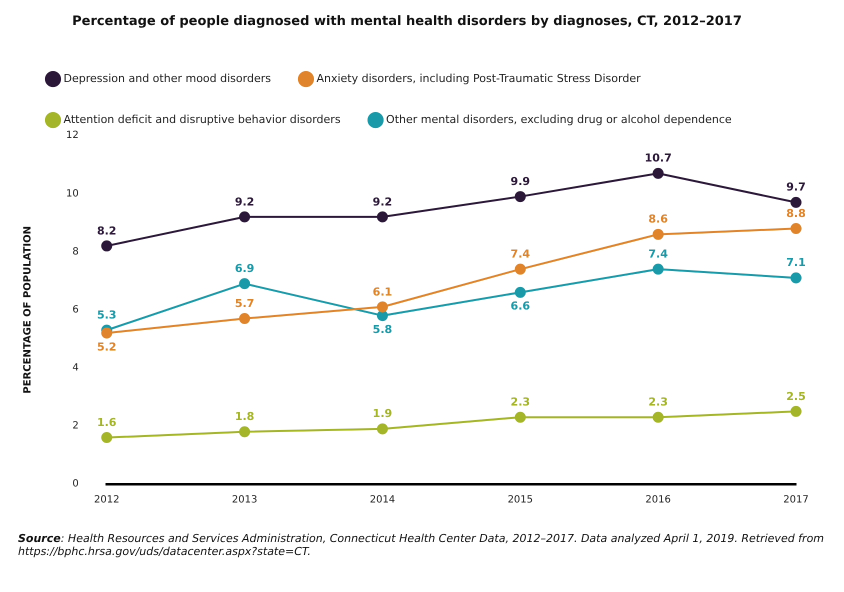  What do you see at coordinates (382, 413) in the screenshot?
I see `data-label: 1.9` at bounding box center [382, 413].